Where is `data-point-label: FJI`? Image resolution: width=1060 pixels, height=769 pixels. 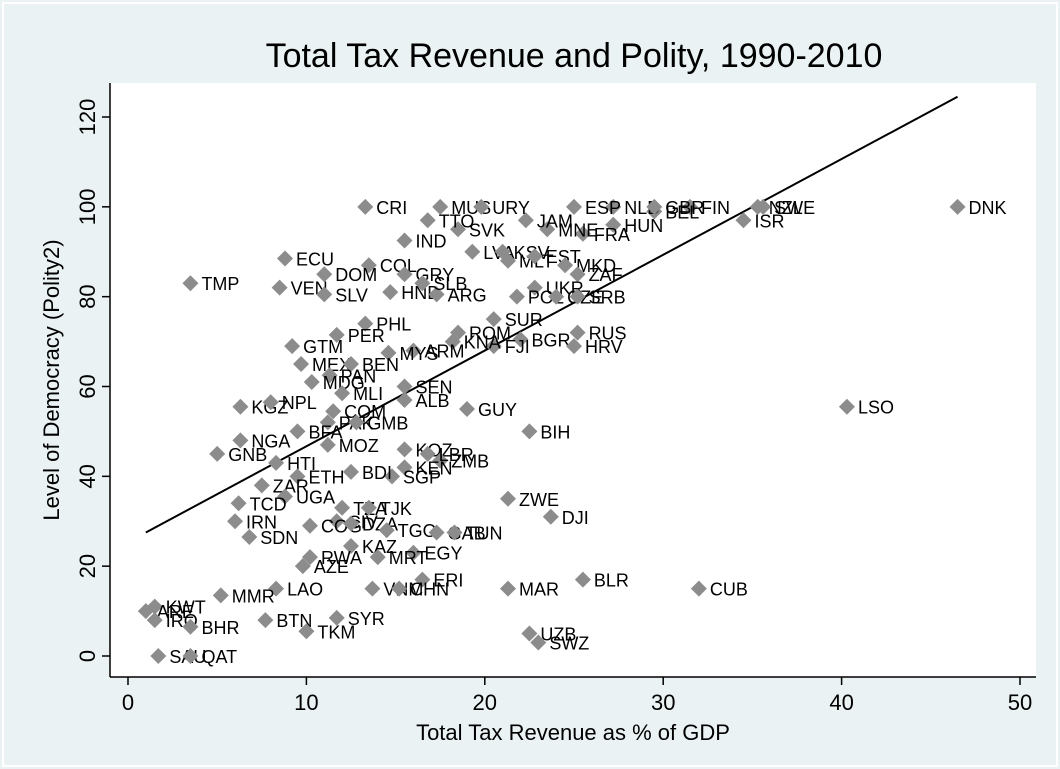 data-point-label: FJI is located at coordinates (517, 347).